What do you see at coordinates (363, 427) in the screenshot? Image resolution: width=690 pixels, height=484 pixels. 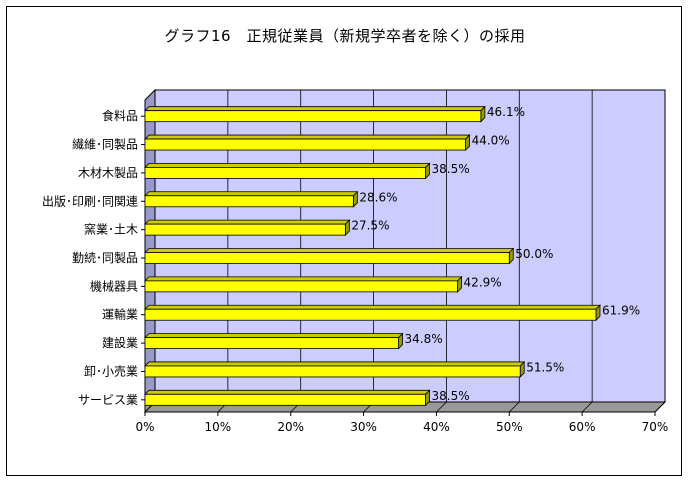 I see `x-tick-label: 30%` at bounding box center [363, 427].